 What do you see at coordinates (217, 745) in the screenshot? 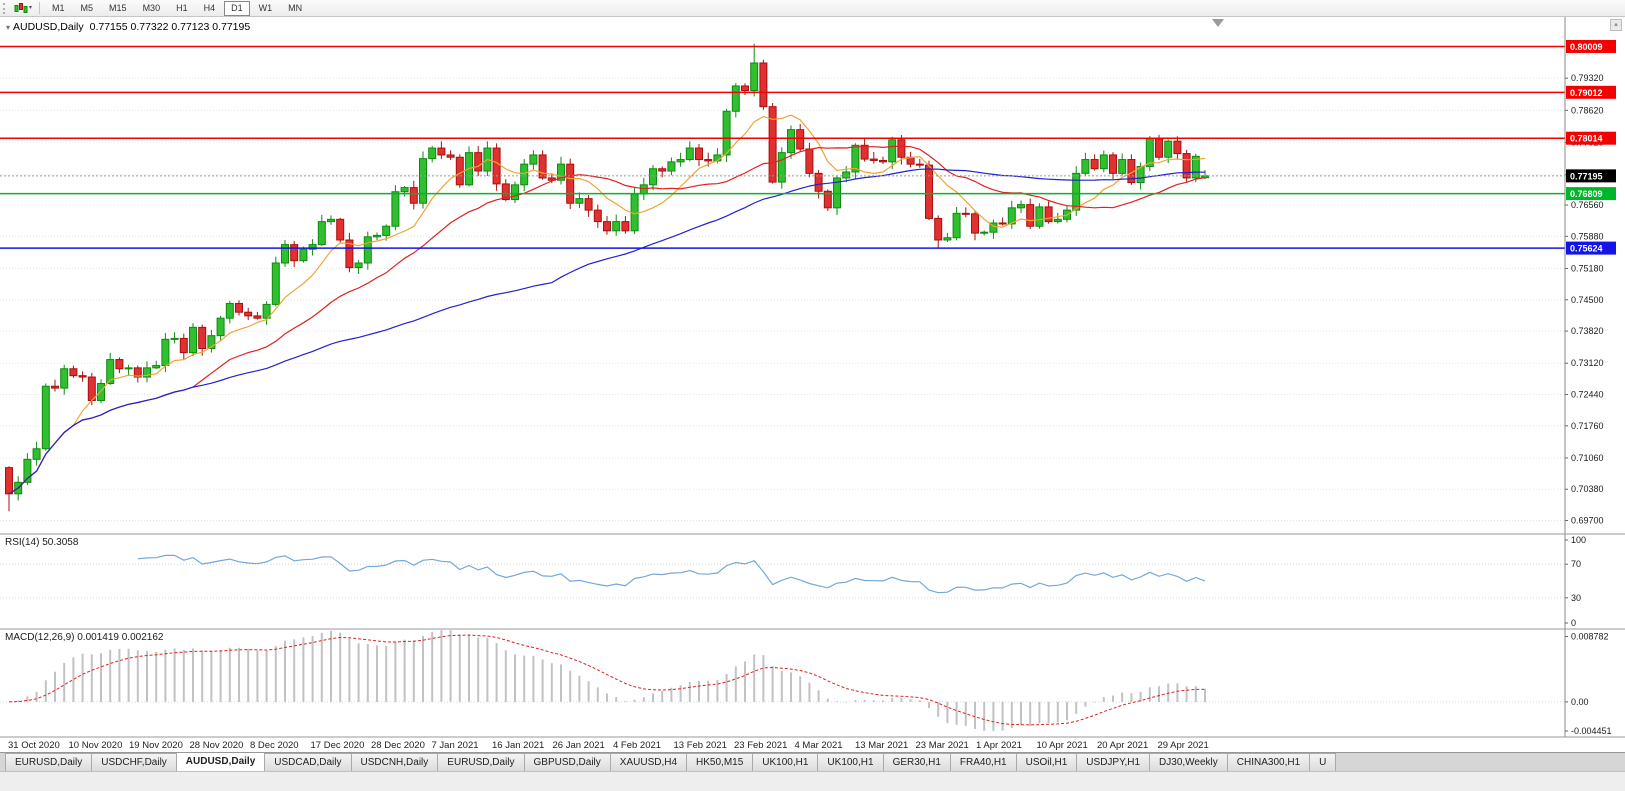
I see `date-label: 28 Nov 2020` at bounding box center [217, 745].